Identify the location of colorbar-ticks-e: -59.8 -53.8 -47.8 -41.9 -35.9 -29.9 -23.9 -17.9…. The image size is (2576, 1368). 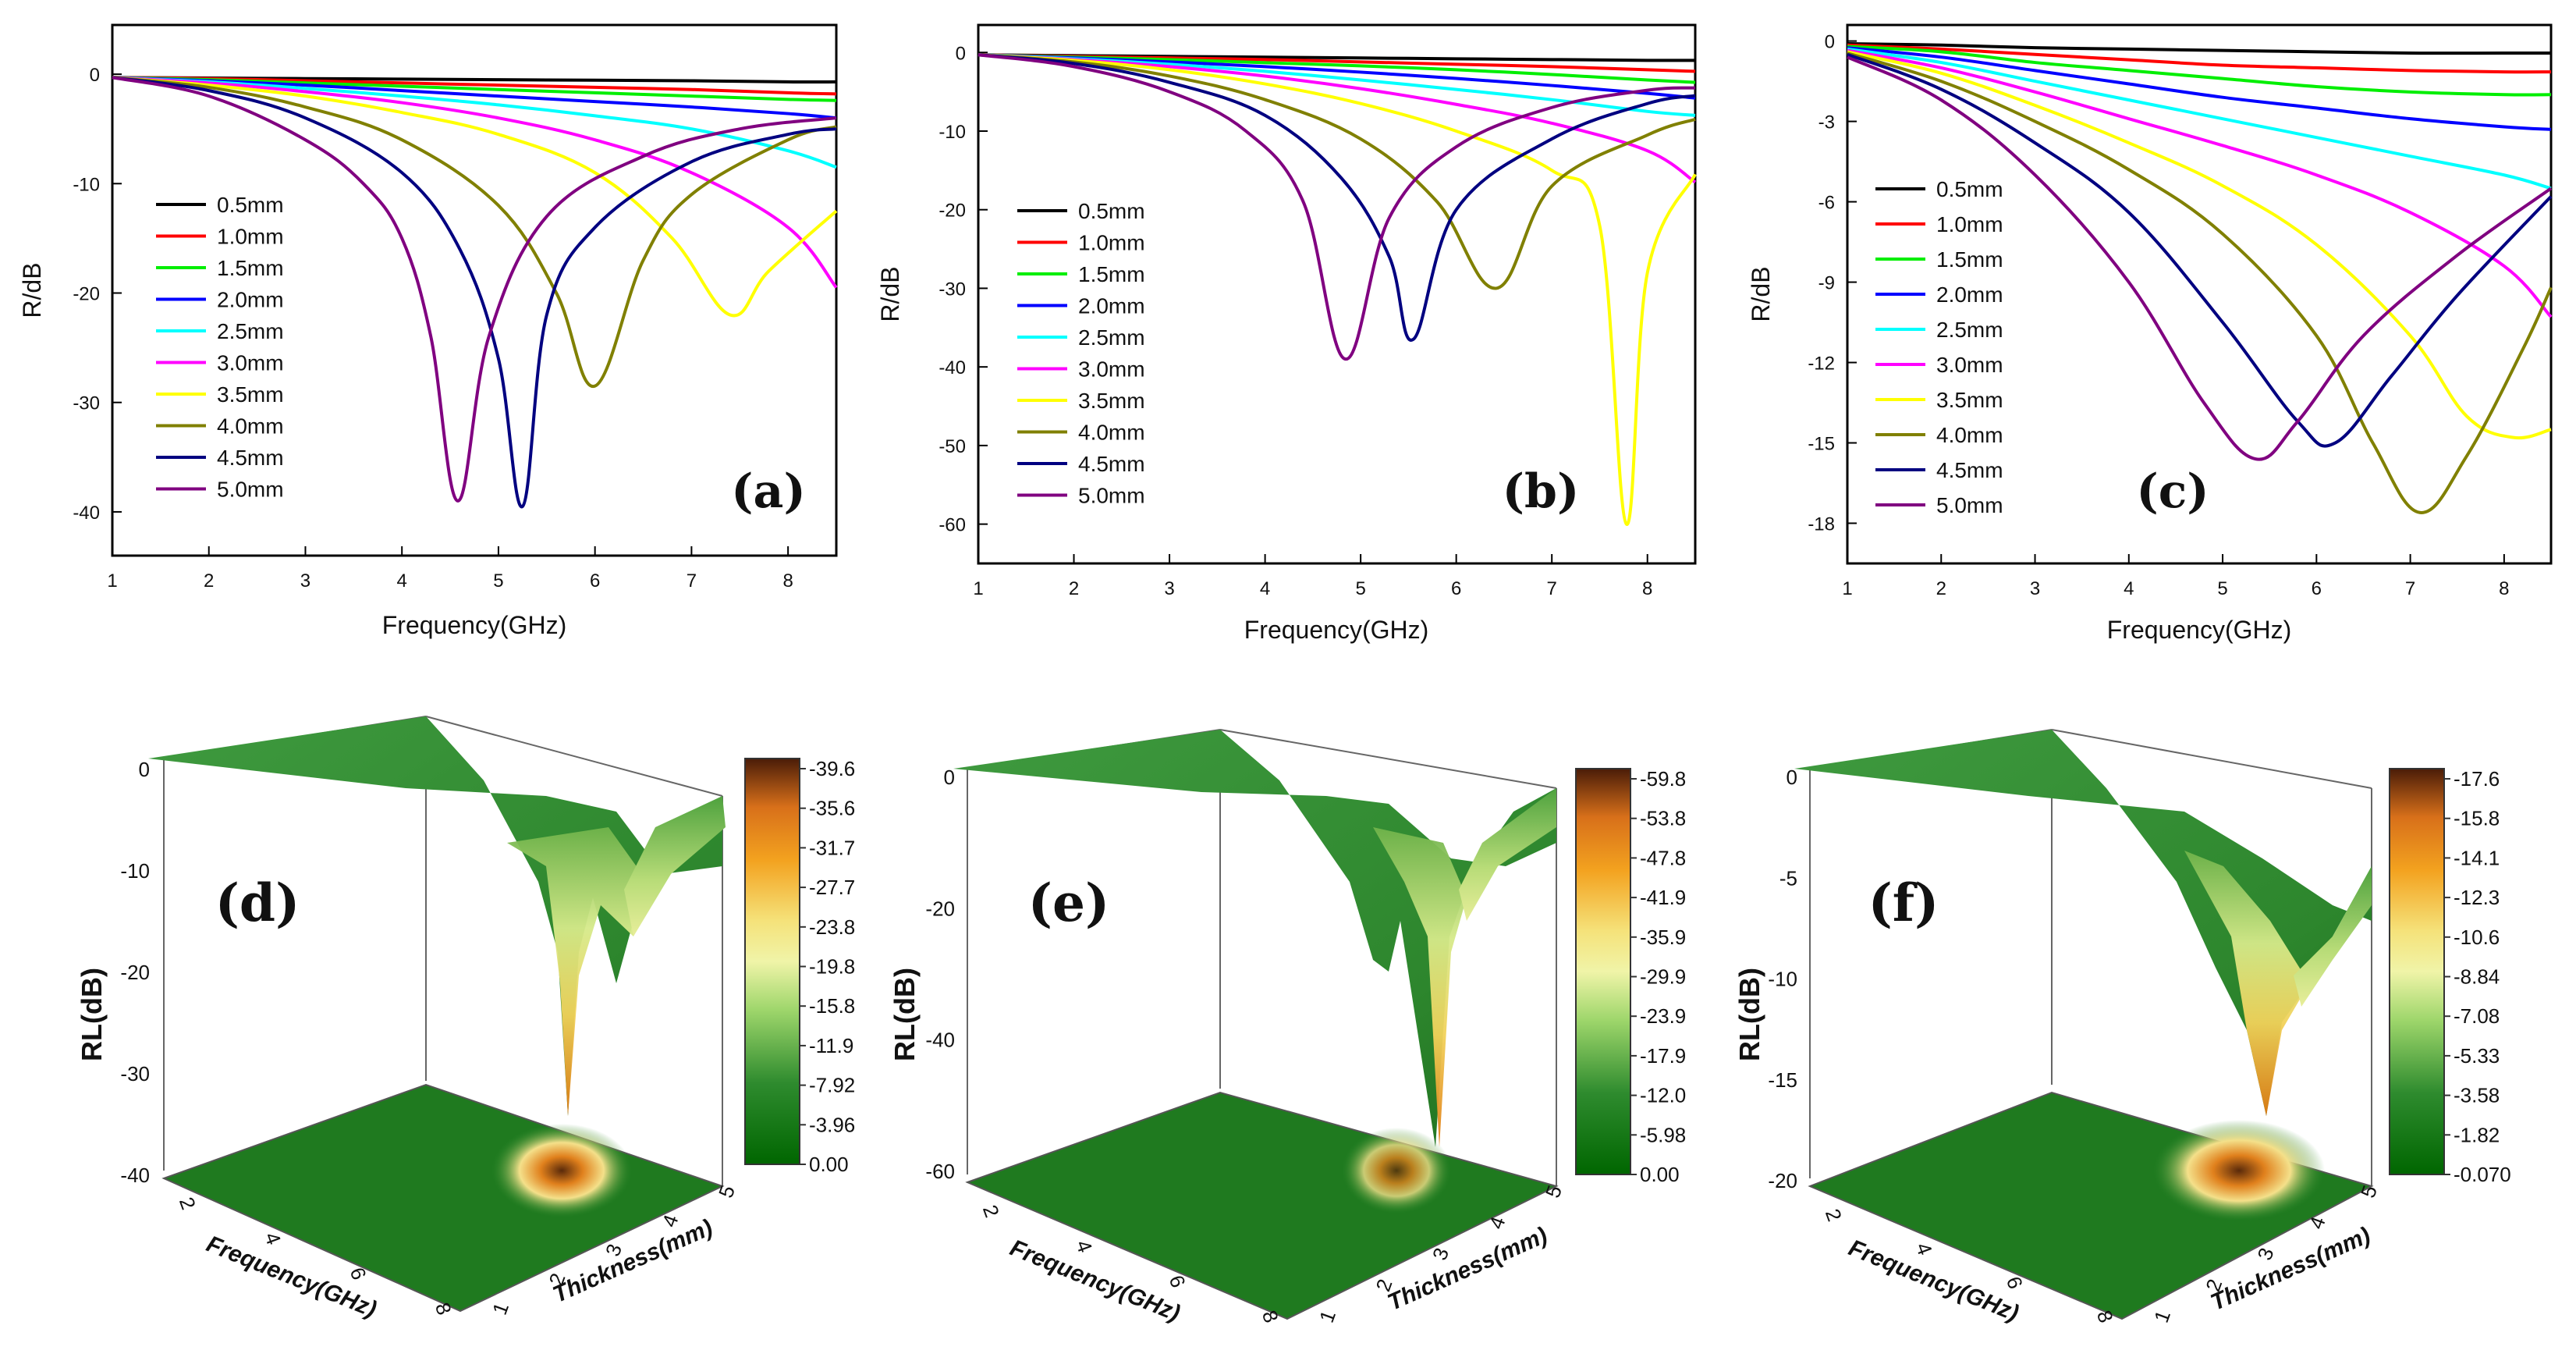
(1658, 976).